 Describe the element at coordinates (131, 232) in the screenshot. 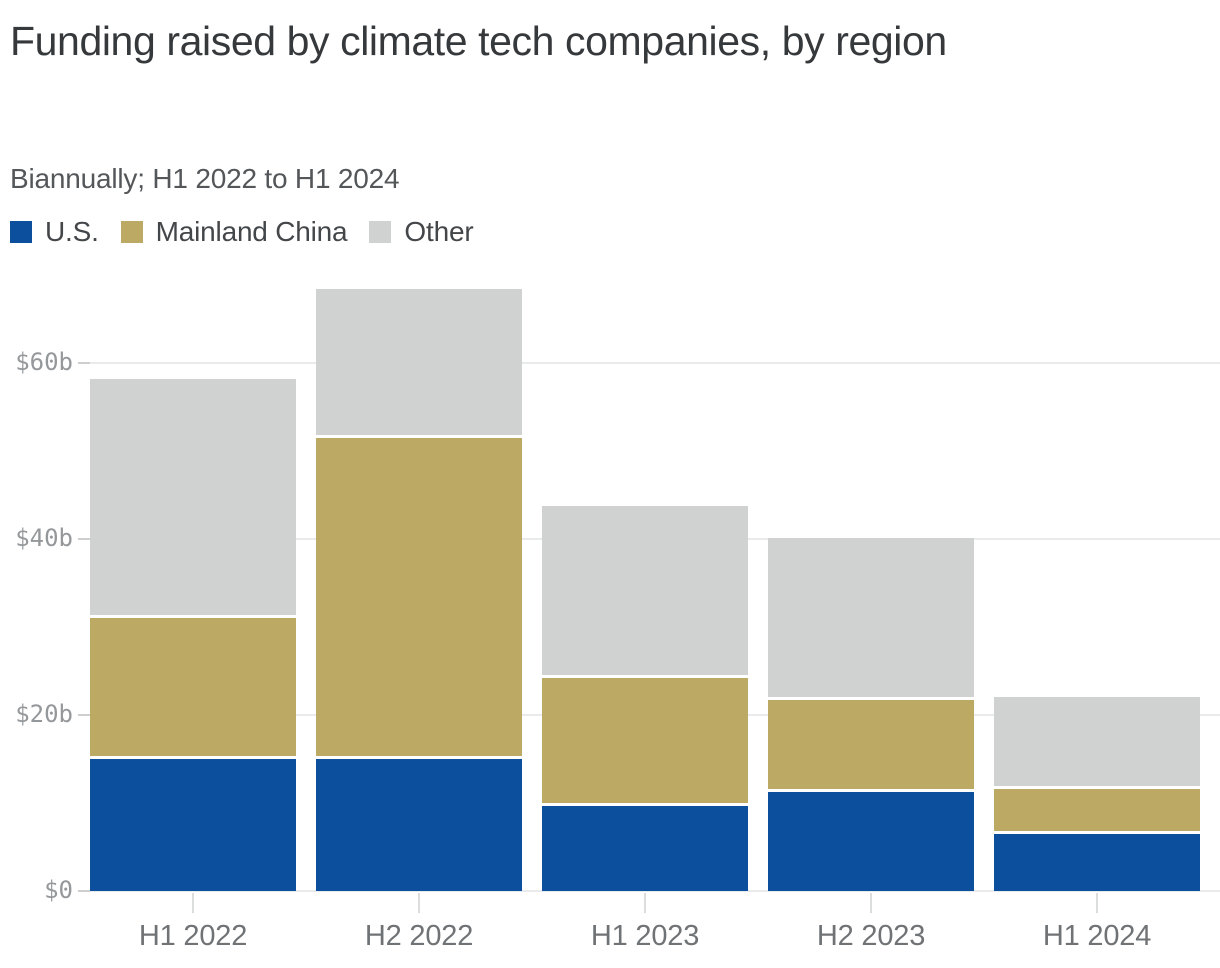

I see `legend-swatch-mainland-china` at that location.